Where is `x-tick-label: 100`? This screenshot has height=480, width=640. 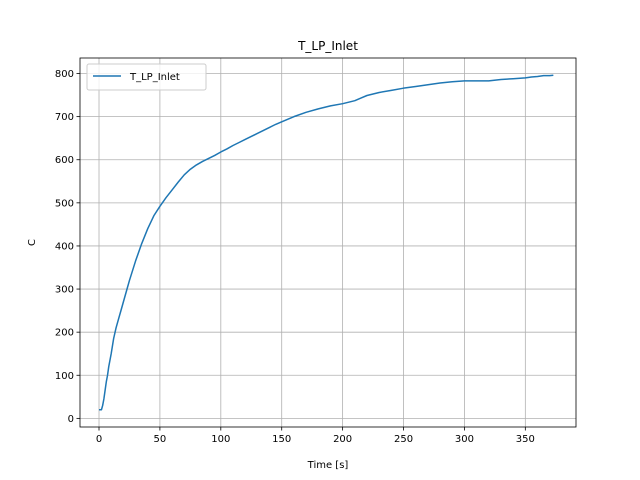
x-tick-label: 100 is located at coordinates (220, 439).